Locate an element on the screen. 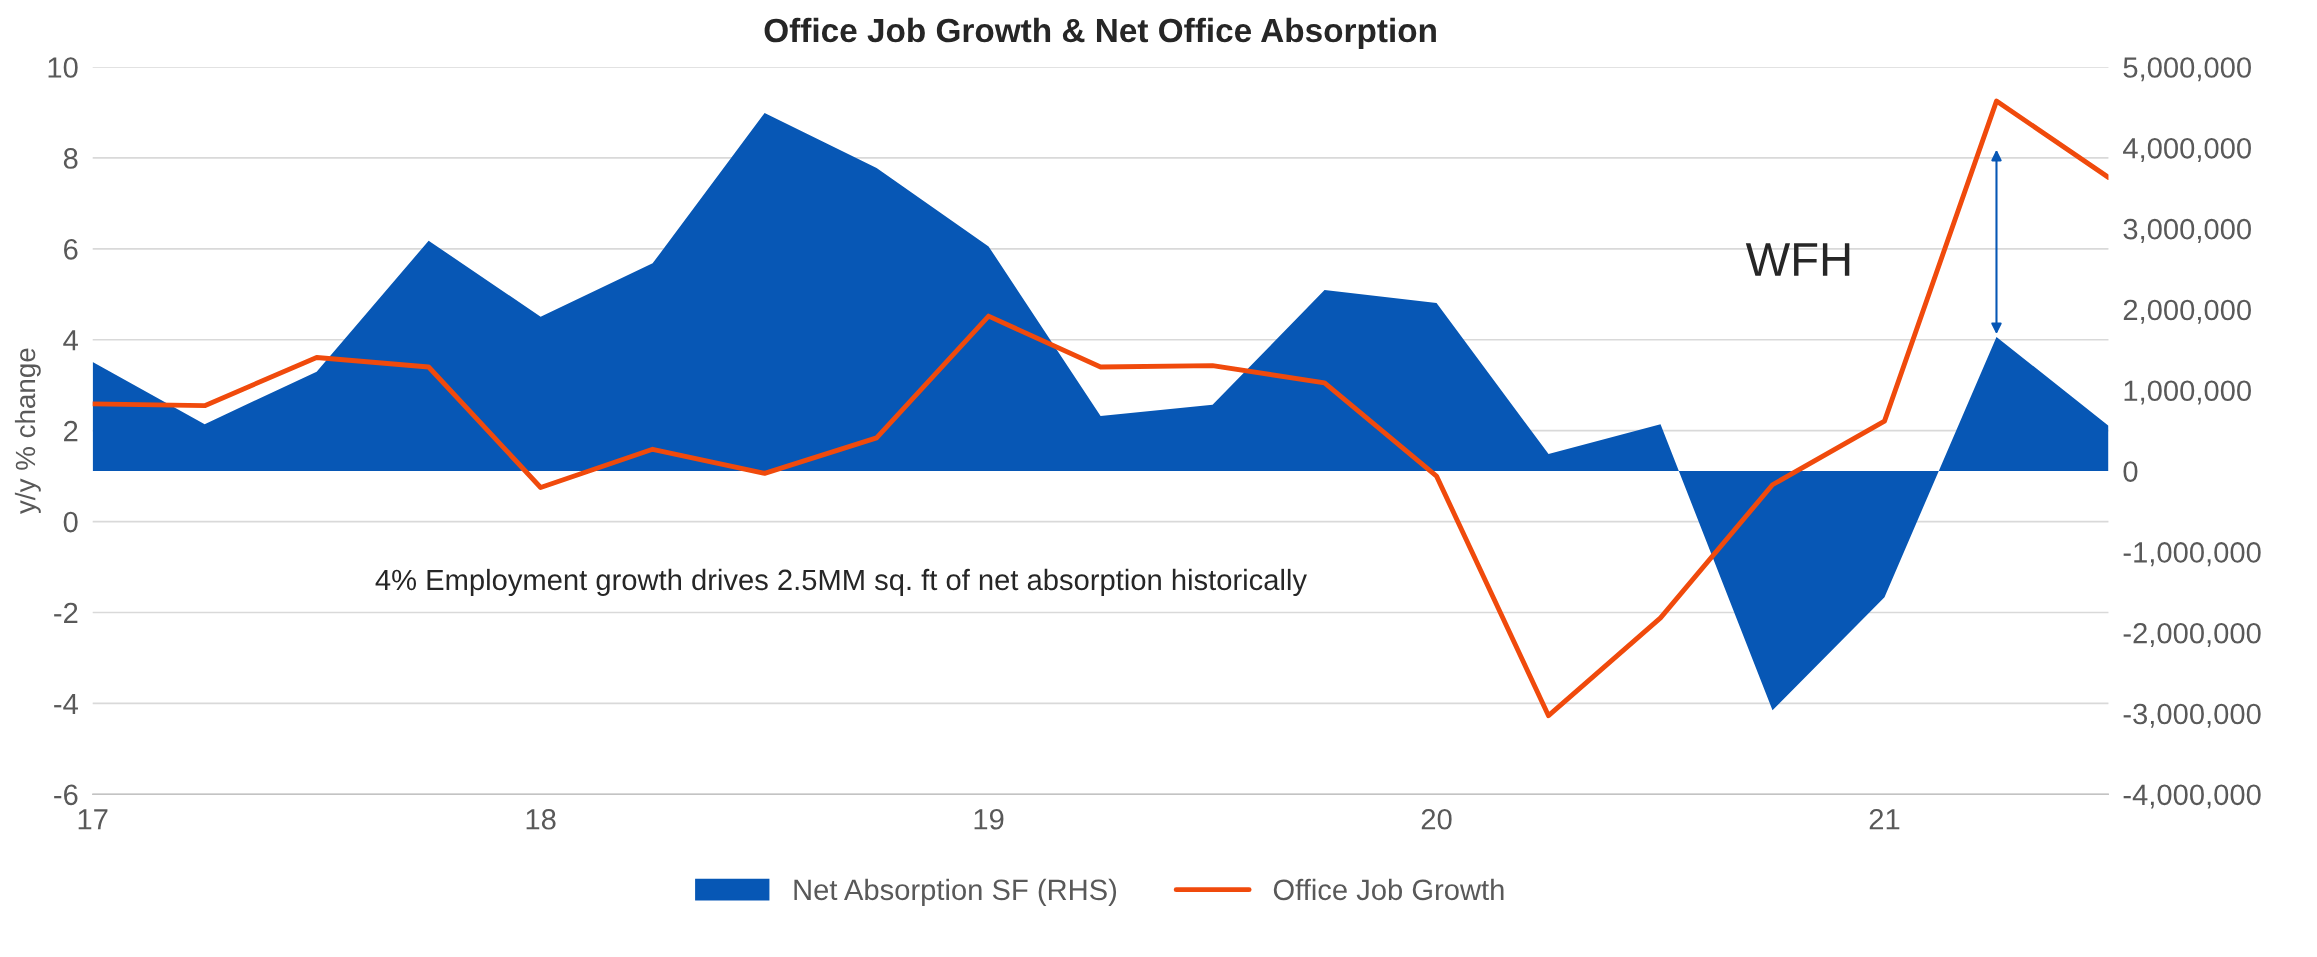 This screenshot has width=2317, height=957. x-tick-label: 20 is located at coordinates (1436, 819).